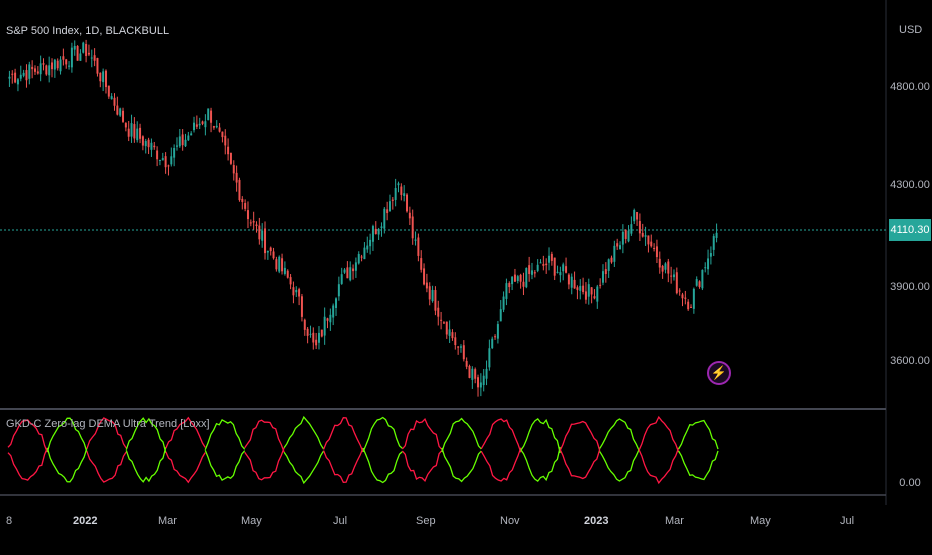 This screenshot has height=555, width=932. I want to click on current-price-badge: 4110.30, so click(910, 230).